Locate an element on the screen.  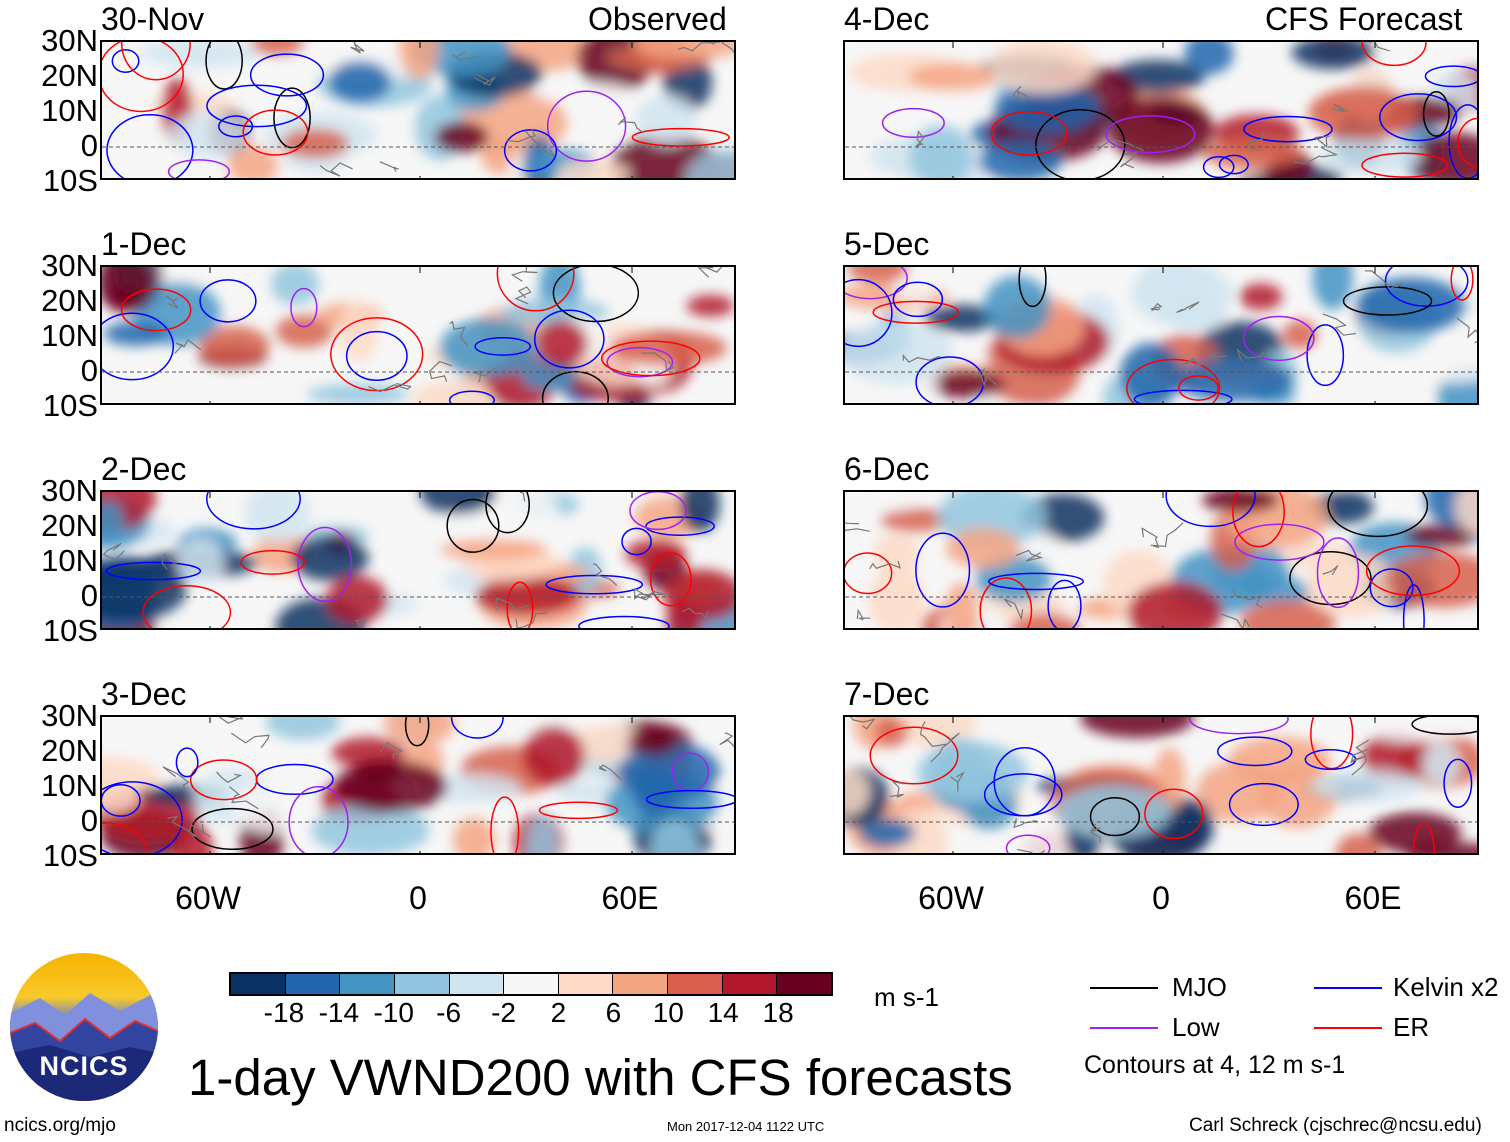
panel-date: 6-Dec is located at coordinates (887, 469).